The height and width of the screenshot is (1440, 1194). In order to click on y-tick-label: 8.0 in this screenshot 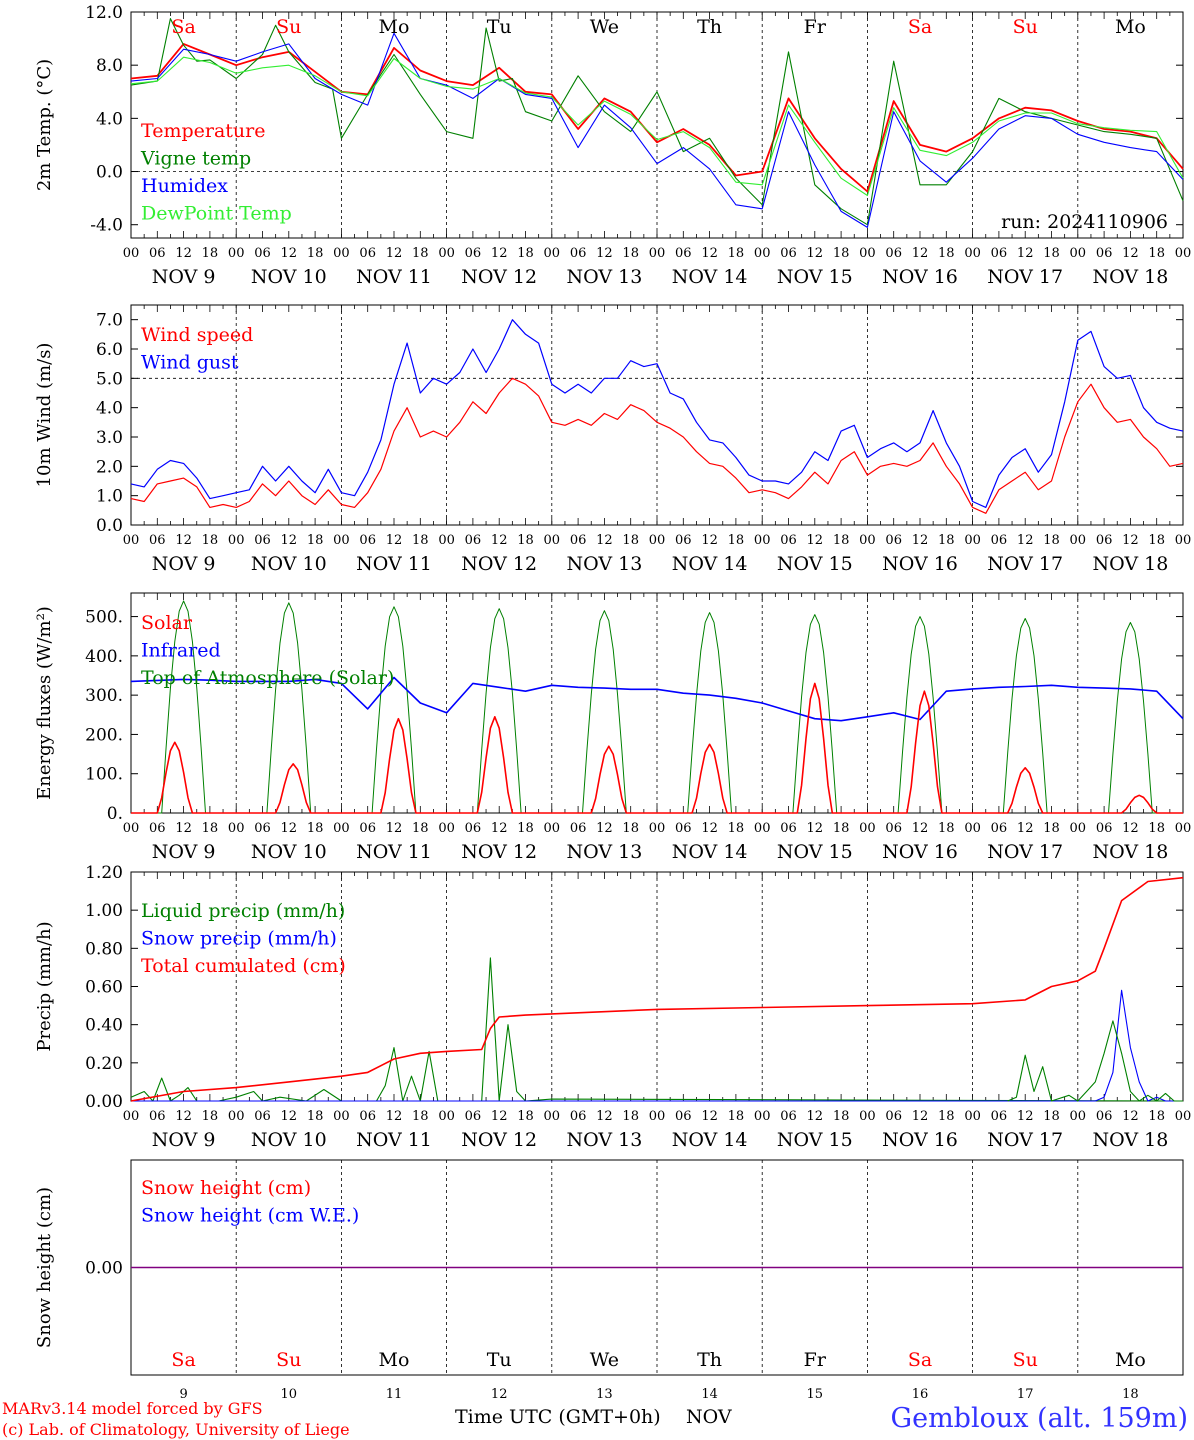, I will do `click(109, 66)`.